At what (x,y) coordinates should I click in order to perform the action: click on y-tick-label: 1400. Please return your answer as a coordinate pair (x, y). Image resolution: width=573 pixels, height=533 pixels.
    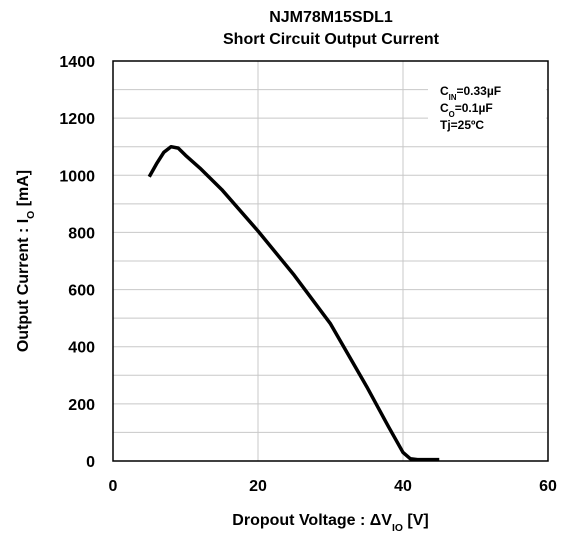
    Looking at the image, I should click on (77, 62).